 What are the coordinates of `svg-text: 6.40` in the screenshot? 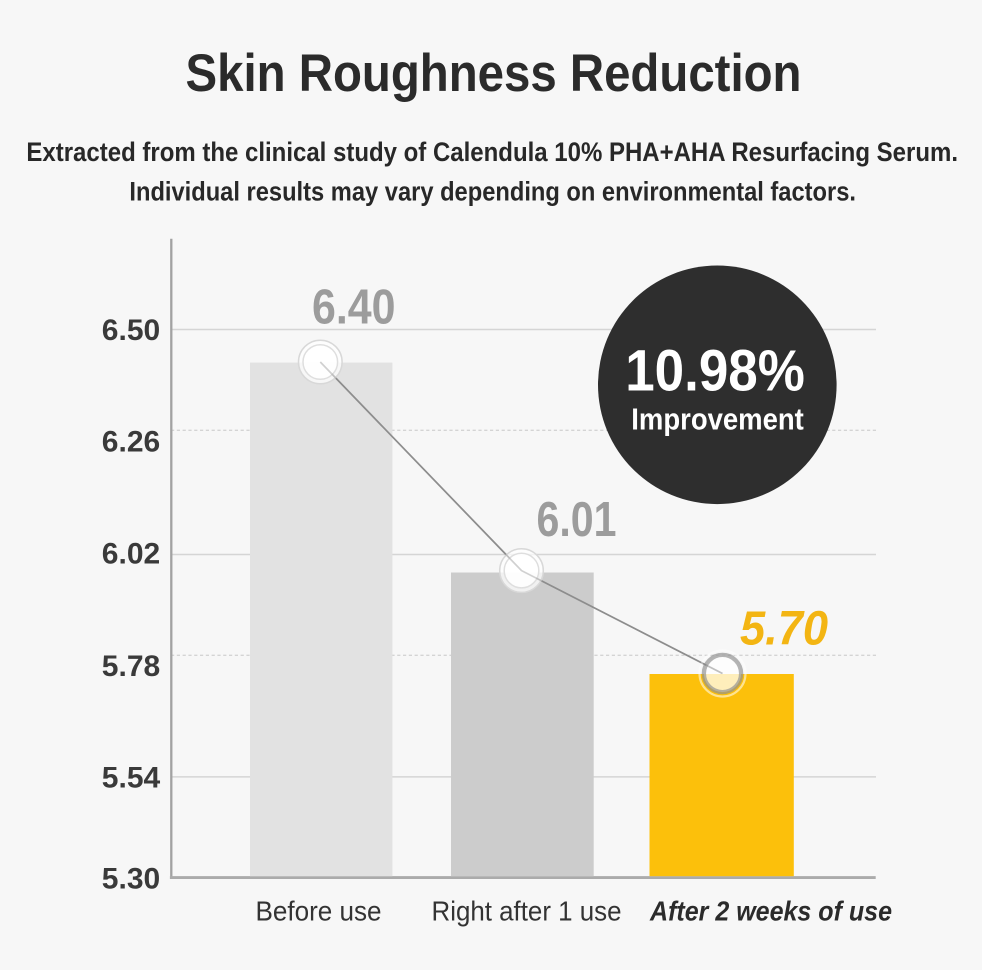 It's located at (354, 308).